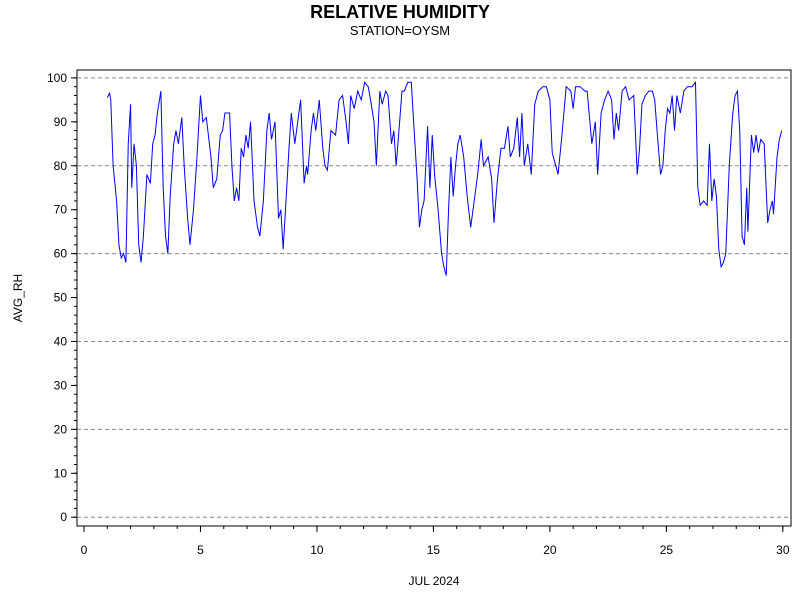 The height and width of the screenshot is (605, 800). Describe the element at coordinates (61, 298) in the screenshot. I see `y-tick-label: 50` at that location.